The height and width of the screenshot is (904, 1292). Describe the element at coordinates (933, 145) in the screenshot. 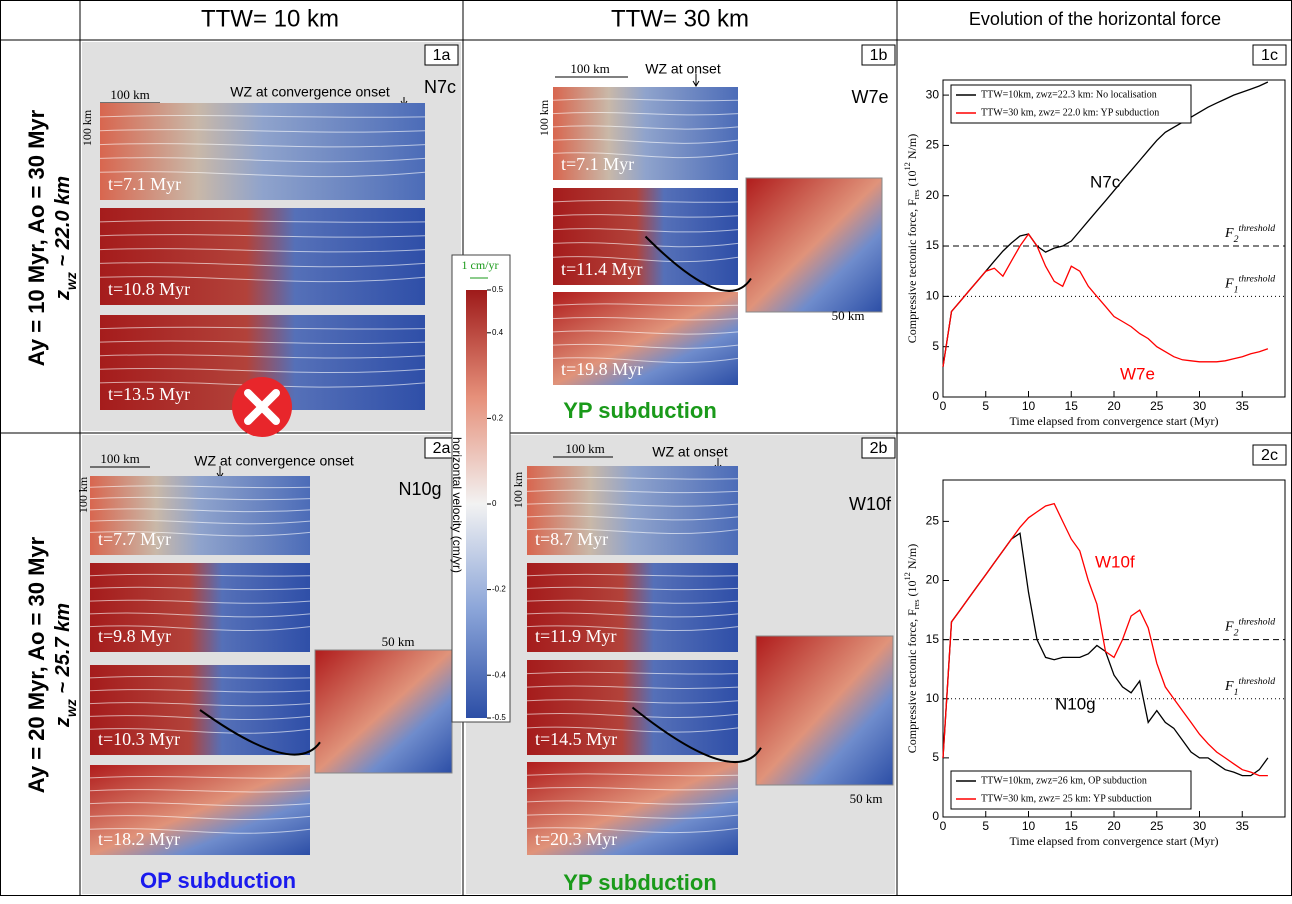

I see `y-tick-label: 25` at that location.